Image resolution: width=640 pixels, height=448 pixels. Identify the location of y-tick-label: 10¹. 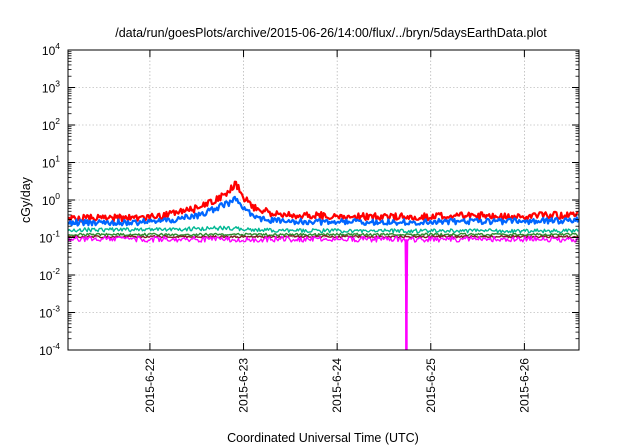
(51, 162).